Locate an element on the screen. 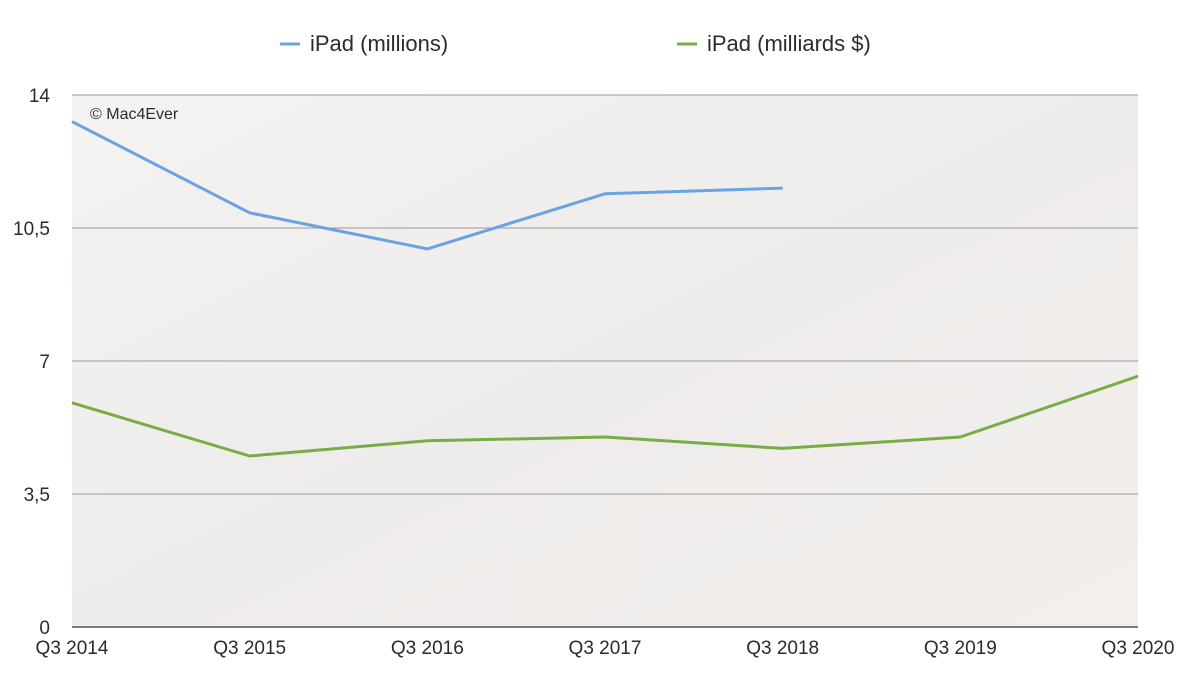 The image size is (1200, 698). x-tick-label: Q3 2018 is located at coordinates (782, 648).